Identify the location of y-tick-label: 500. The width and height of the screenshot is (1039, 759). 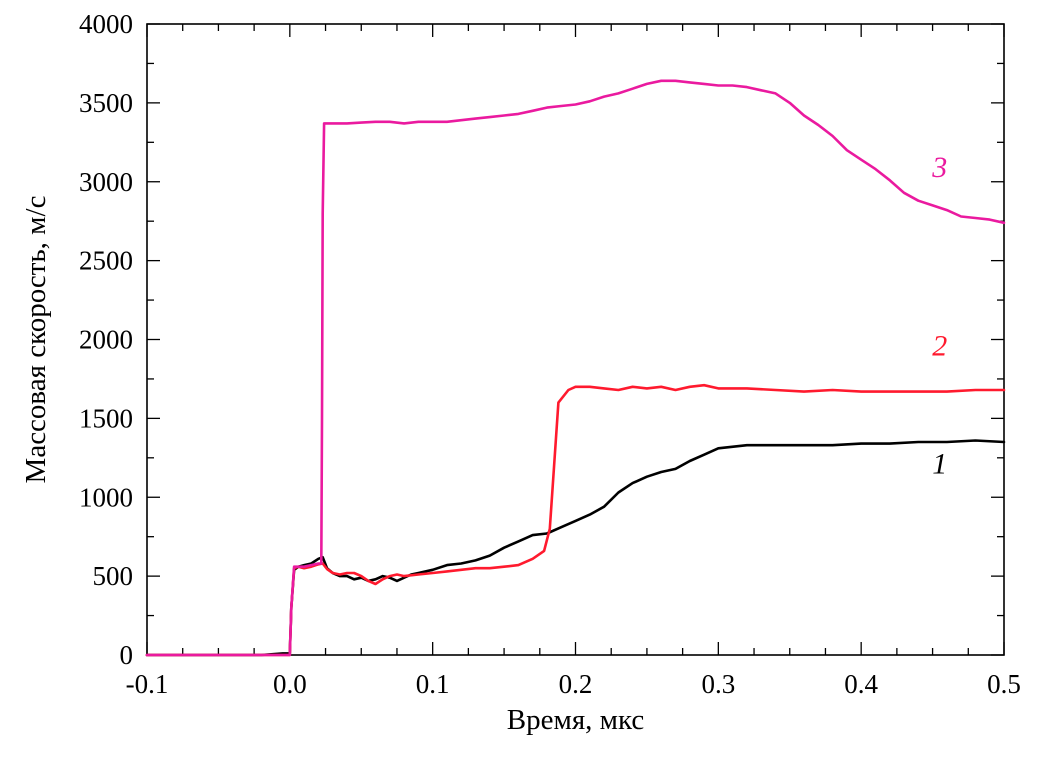
(113, 576).